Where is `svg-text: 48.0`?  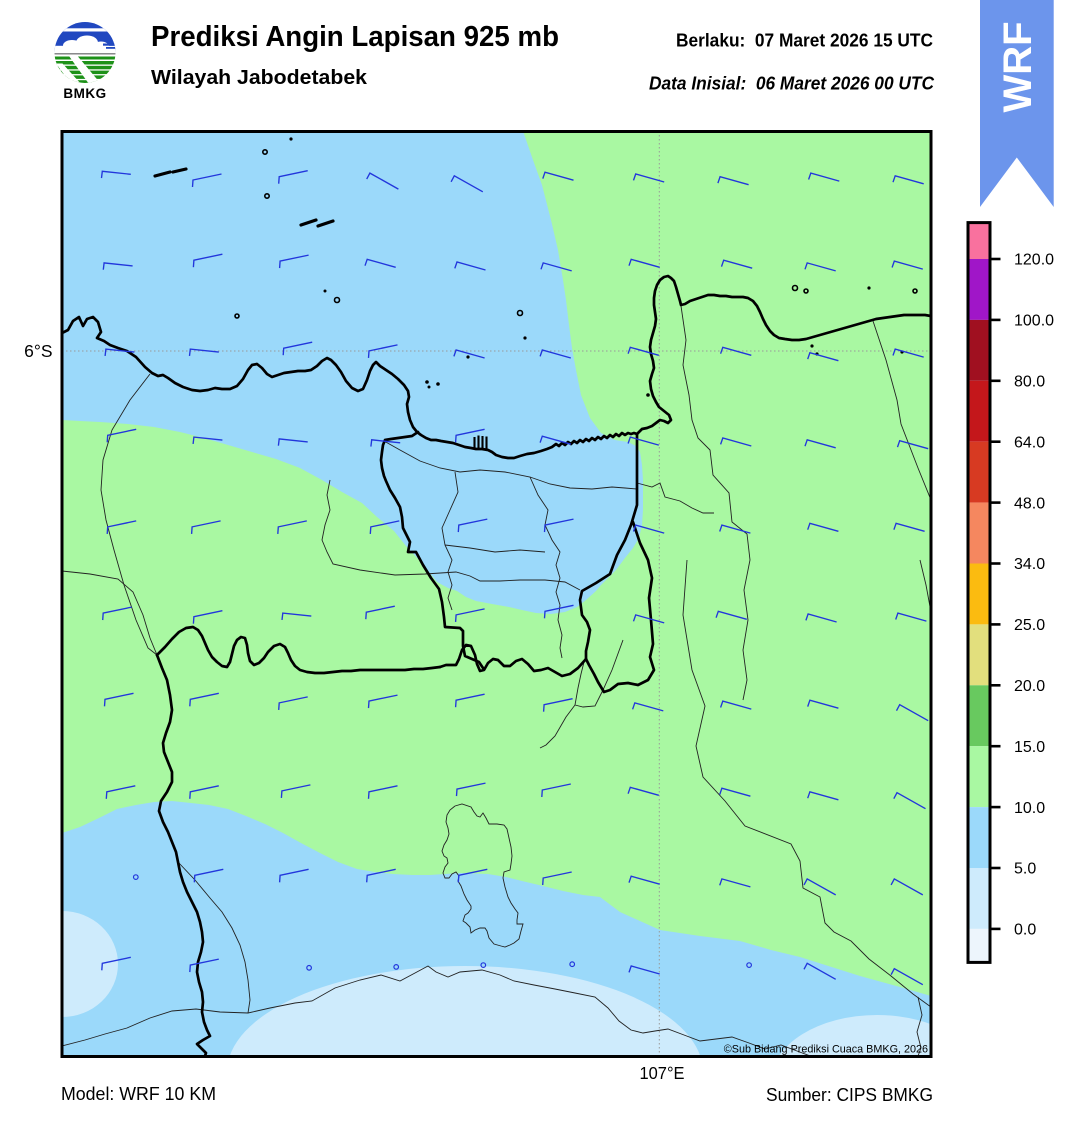 svg-text: 48.0 is located at coordinates (1029, 503).